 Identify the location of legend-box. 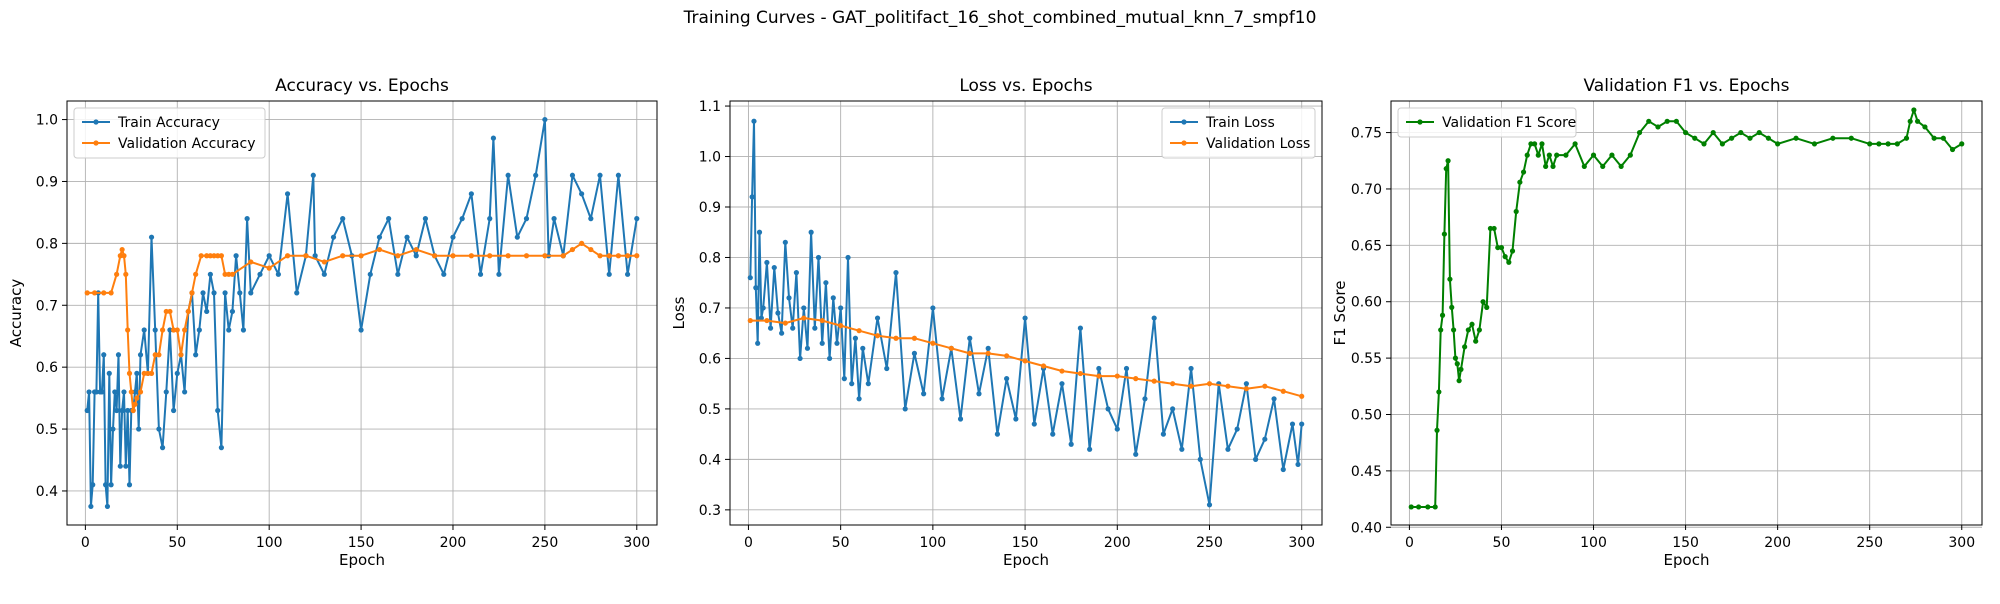
(1238, 133).